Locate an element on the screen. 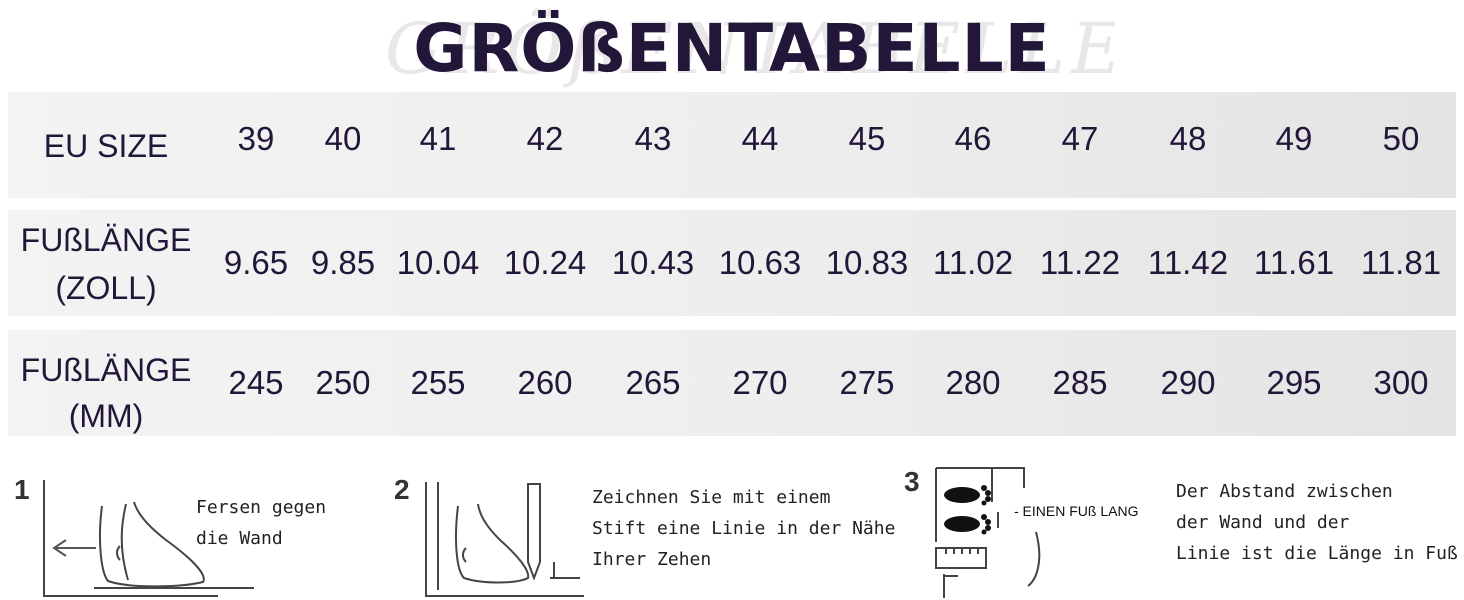  step-3-line: der Wand und der is located at coordinates (1263, 522).